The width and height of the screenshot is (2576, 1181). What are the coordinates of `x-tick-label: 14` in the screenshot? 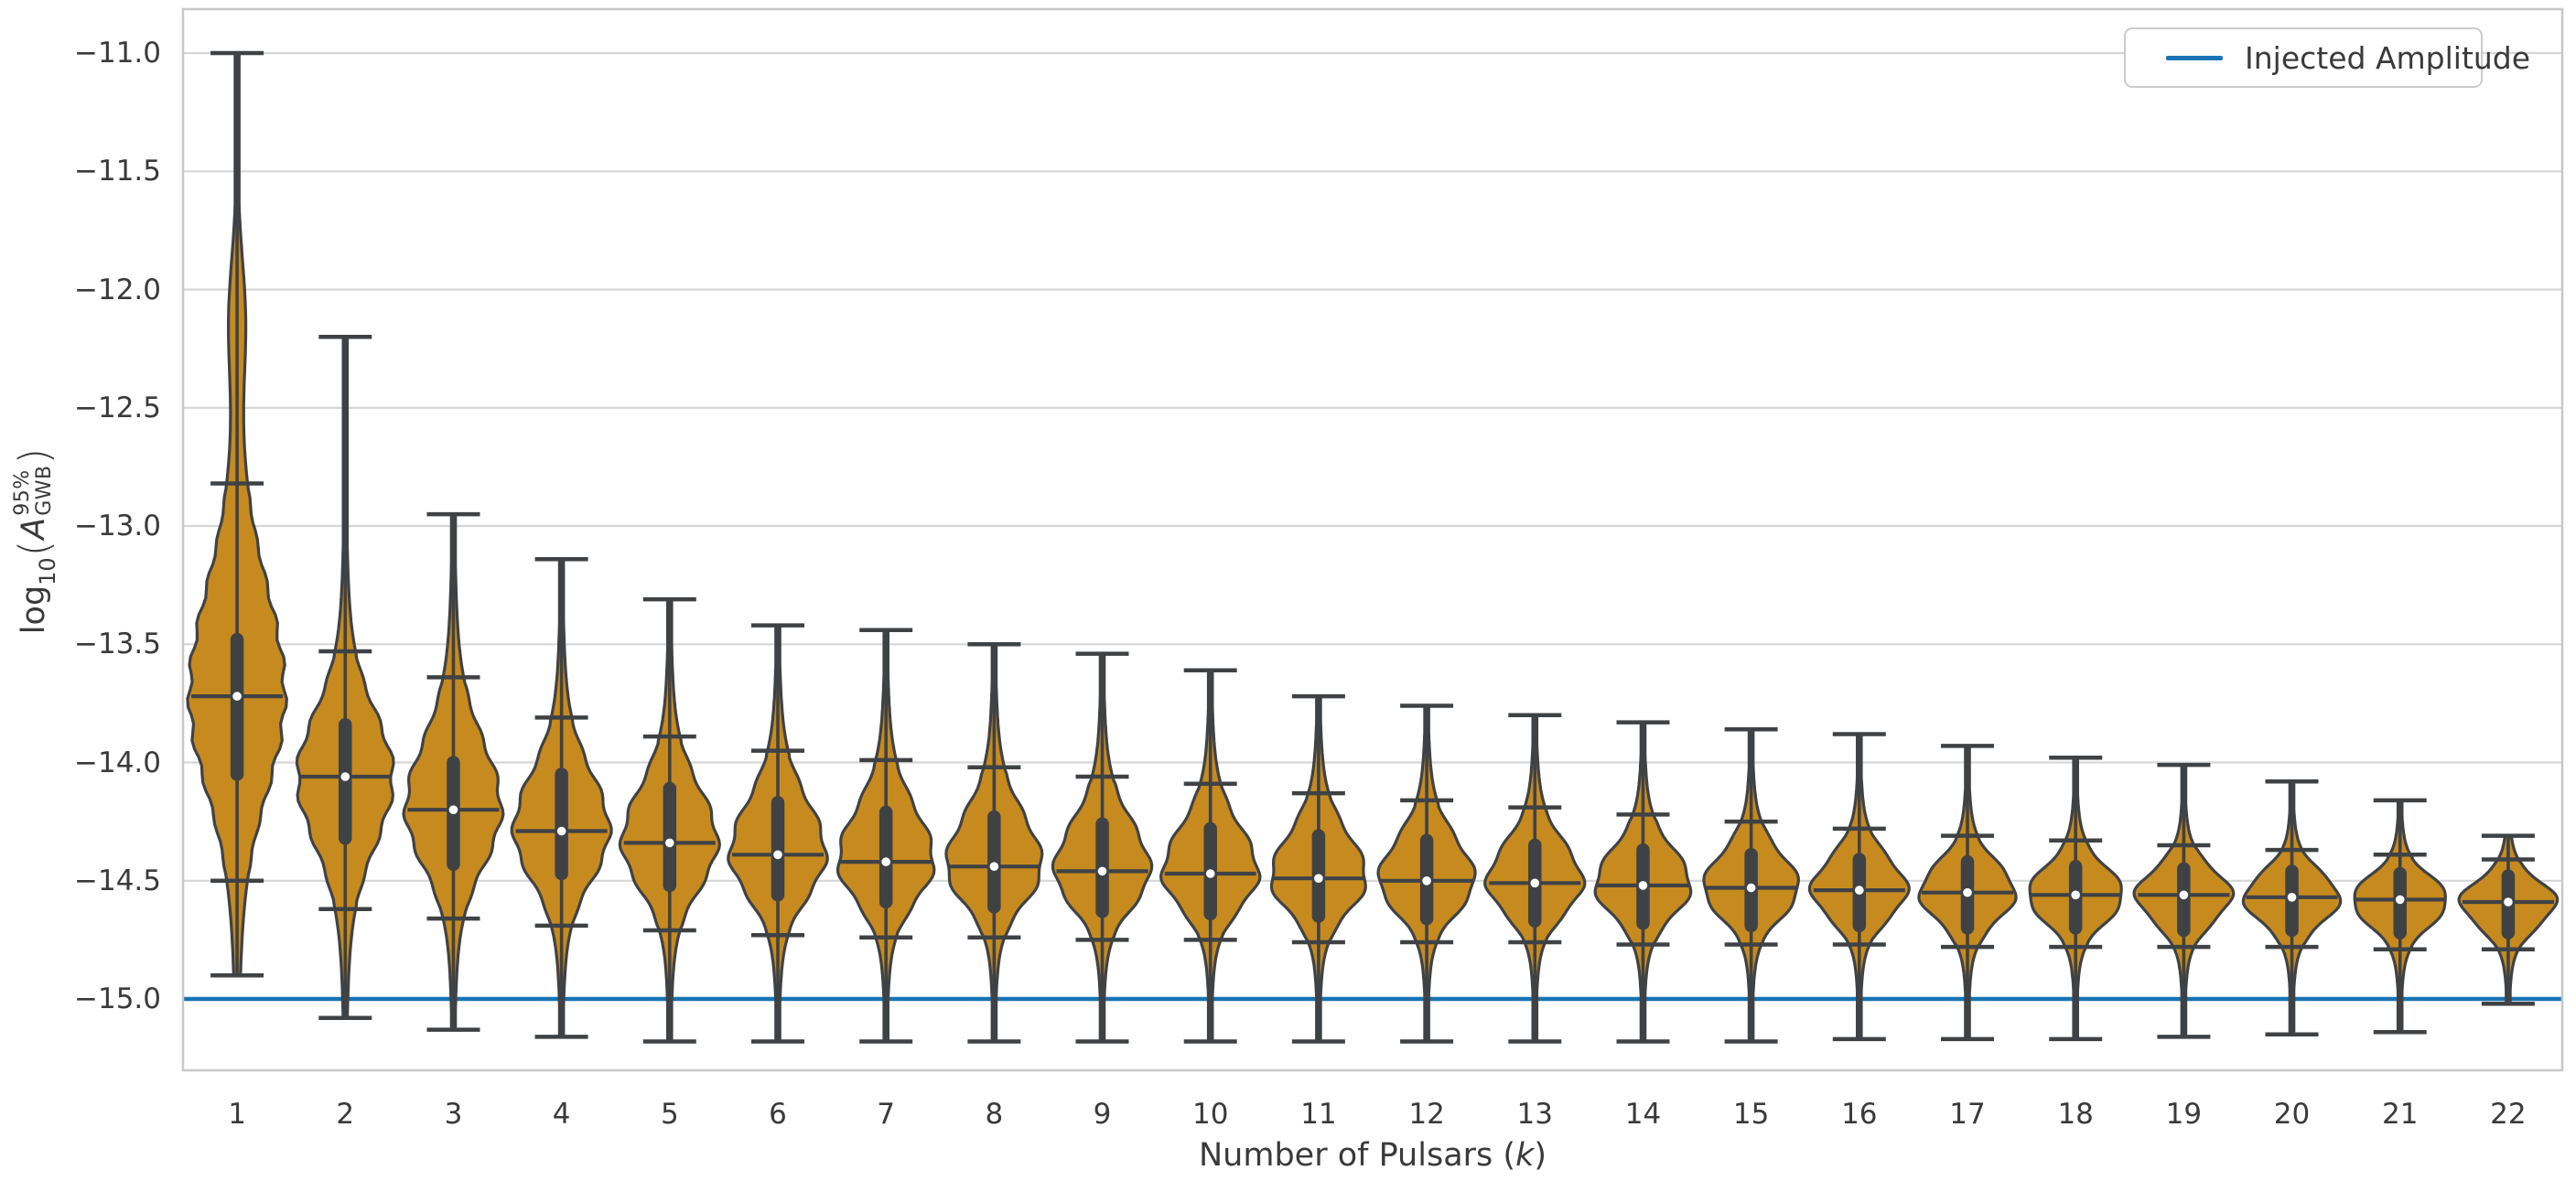 It's located at (1643, 1114).